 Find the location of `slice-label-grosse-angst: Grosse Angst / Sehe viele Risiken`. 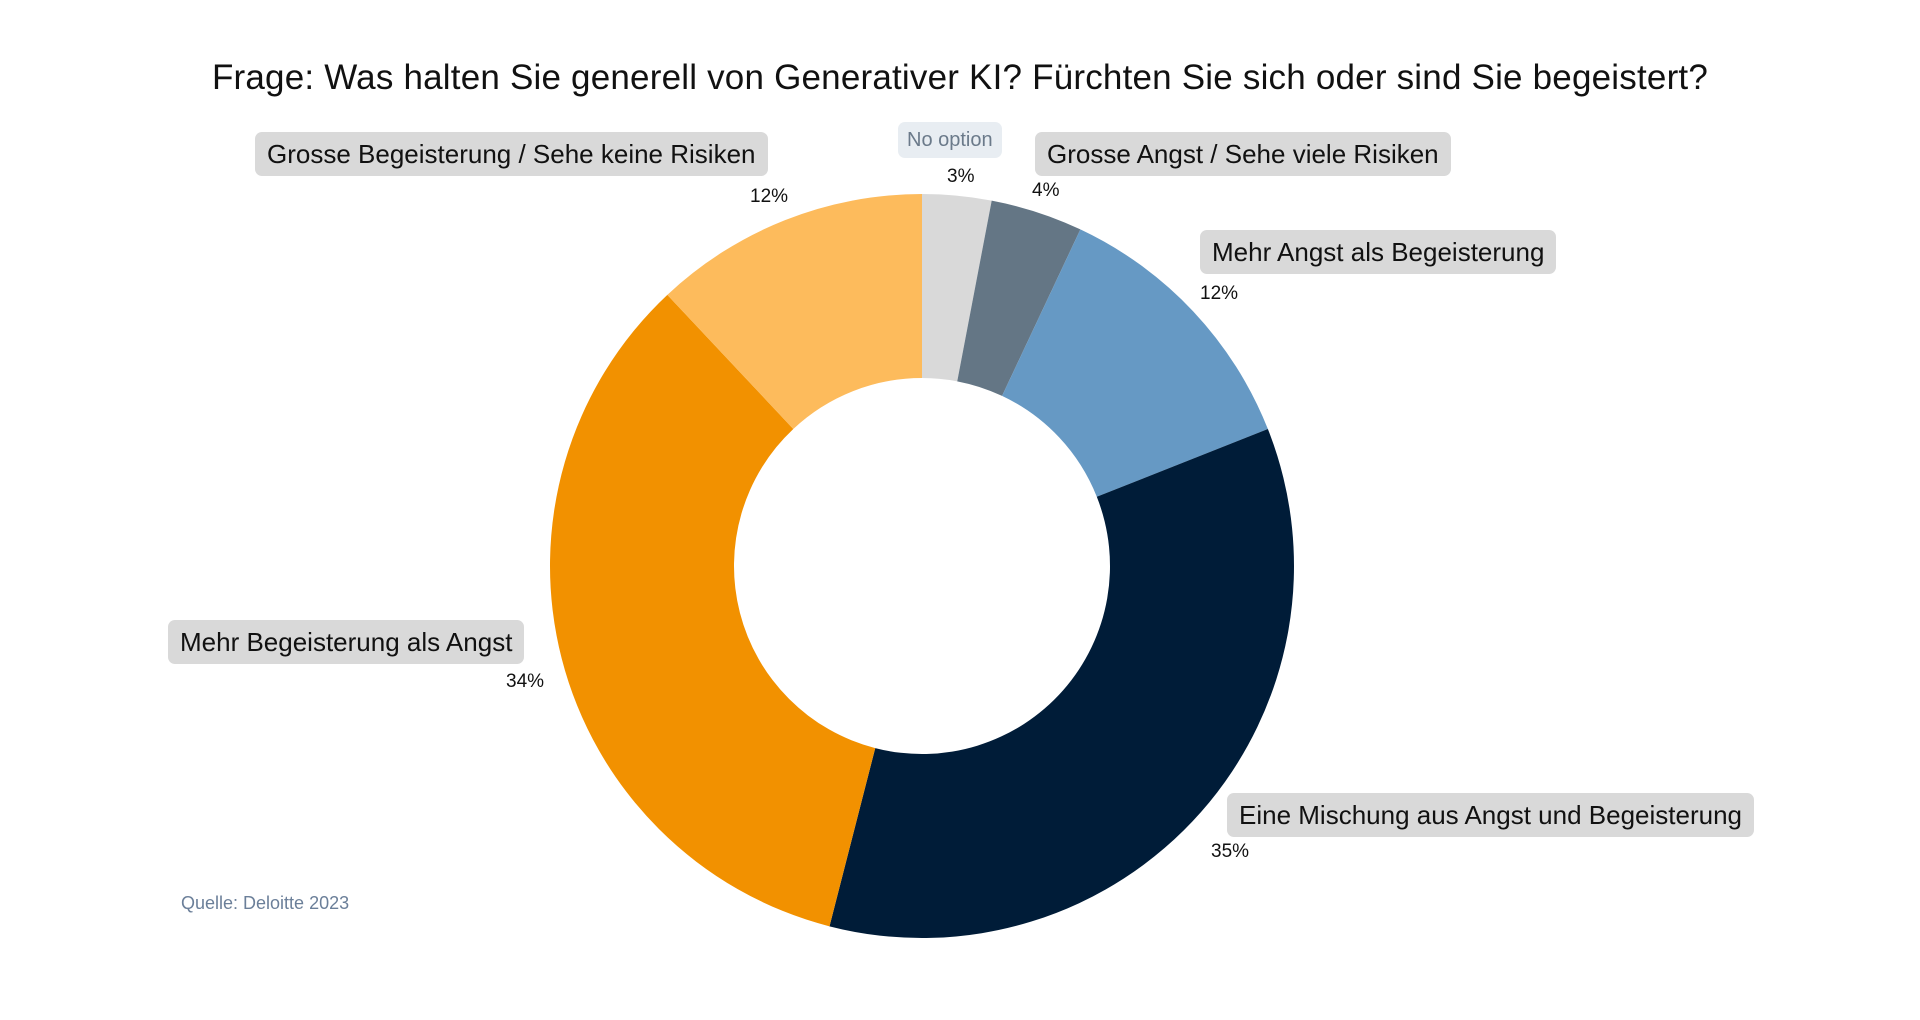

slice-label-grosse-angst: Grosse Angst / Sehe viele Risiken is located at coordinates (1243, 154).